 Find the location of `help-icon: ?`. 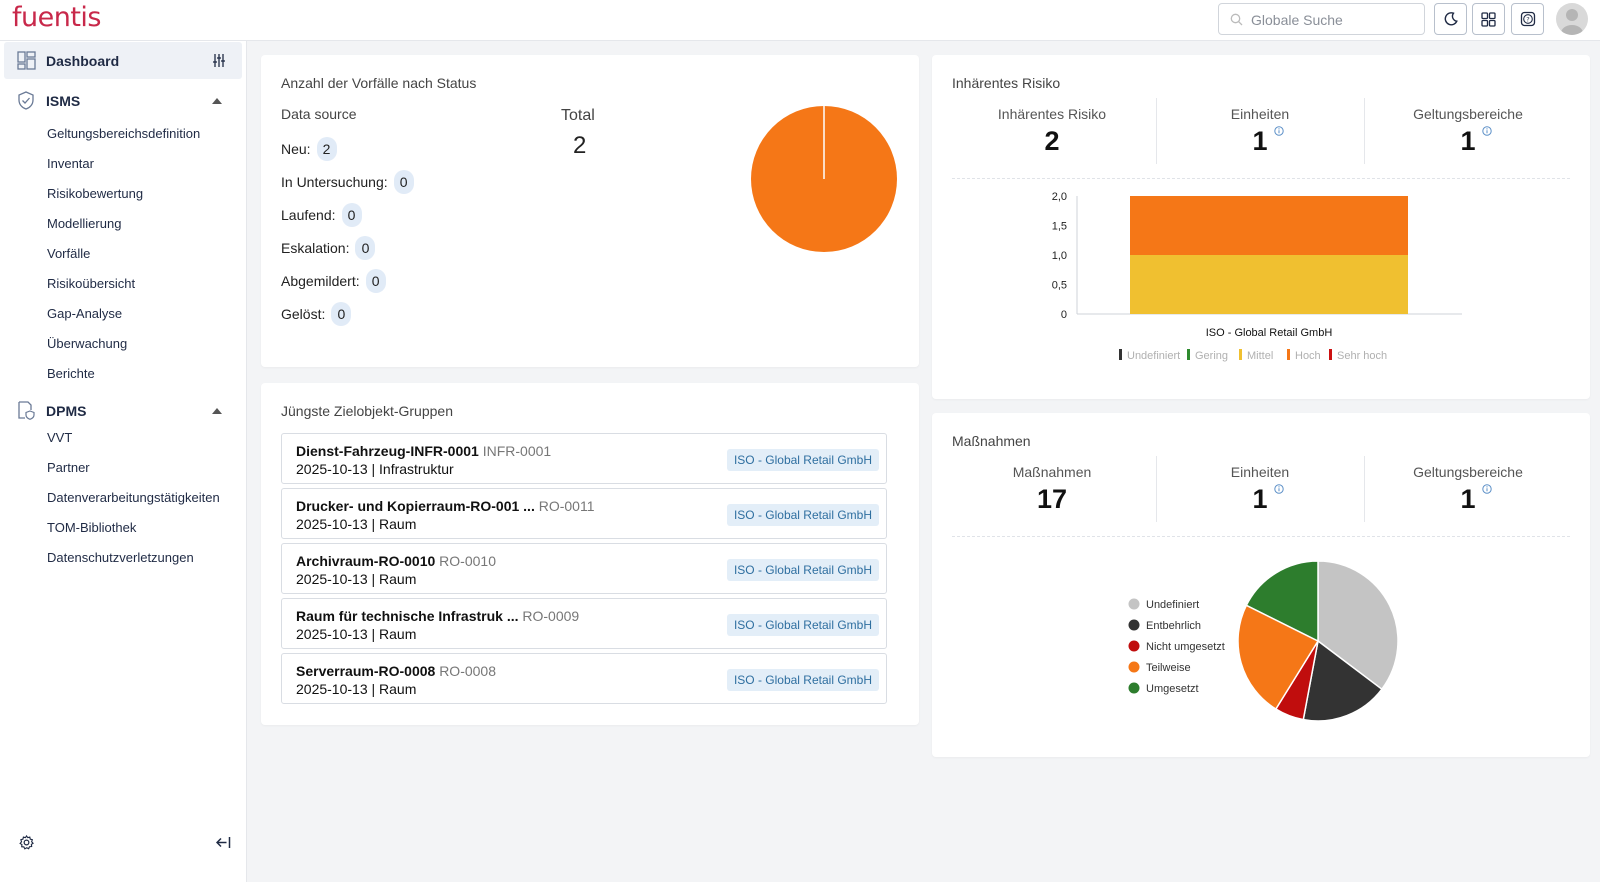

help-icon: ? is located at coordinates (1527, 19).